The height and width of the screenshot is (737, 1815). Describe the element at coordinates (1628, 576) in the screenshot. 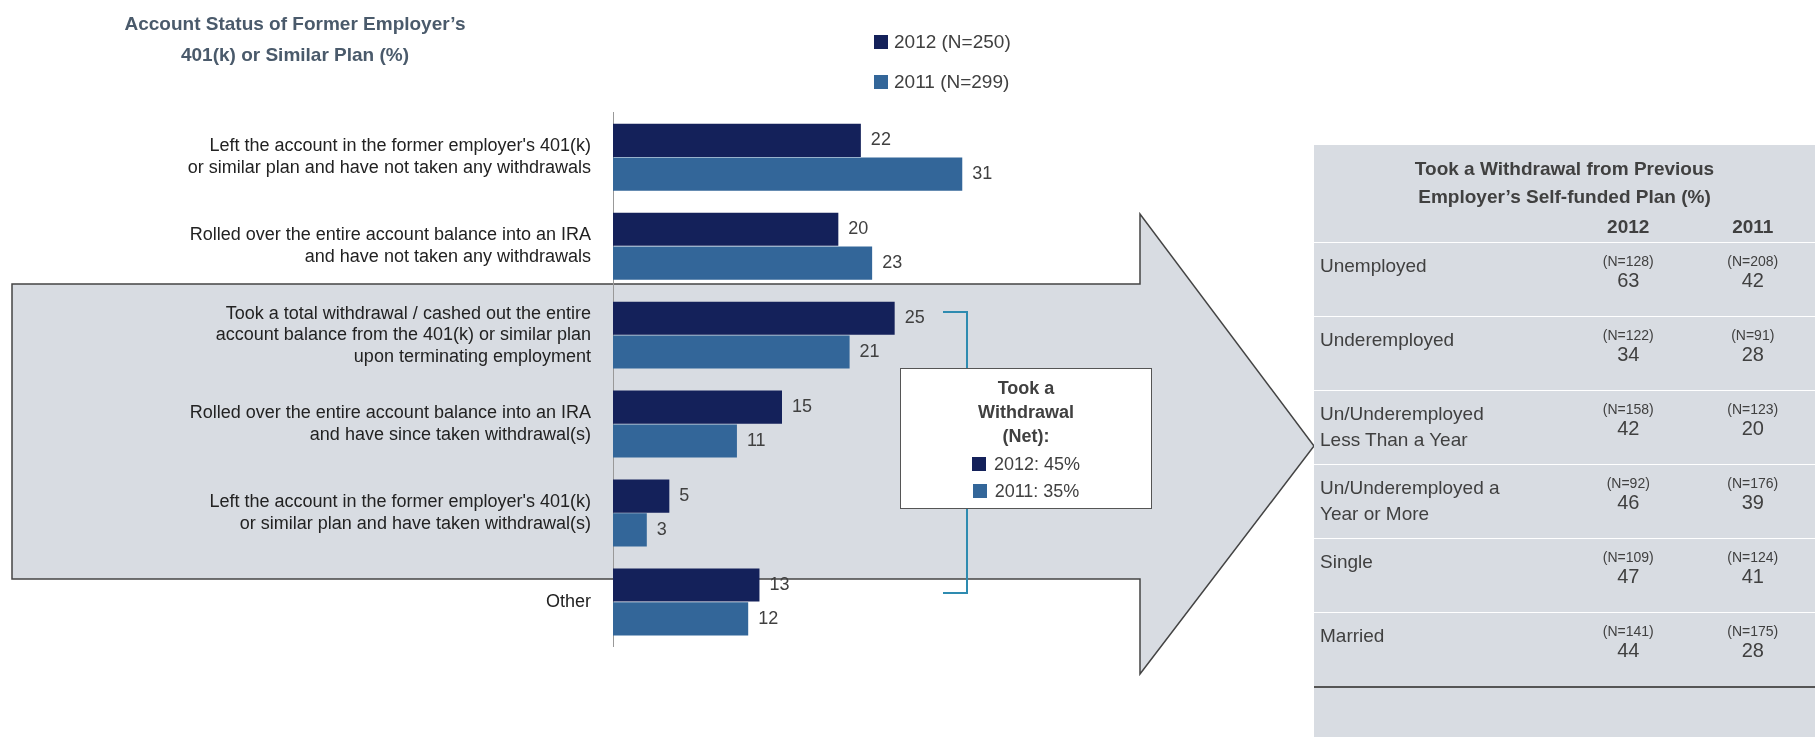

I see `data-label: 47` at that location.